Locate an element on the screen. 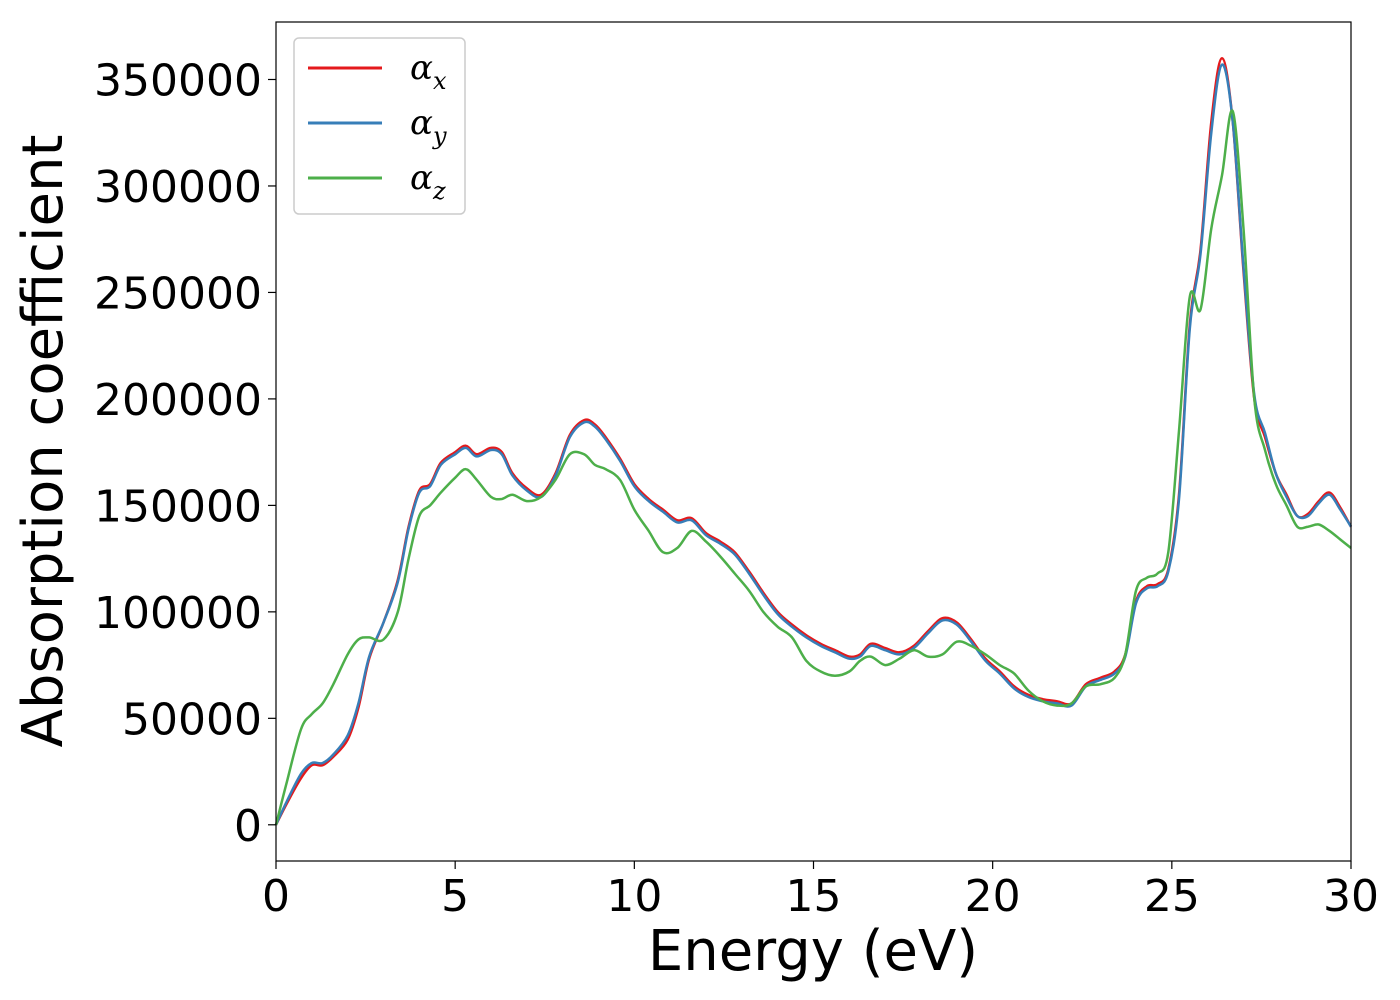 The height and width of the screenshot is (1000, 1400). y-tick-label: 0 is located at coordinates (248, 826).